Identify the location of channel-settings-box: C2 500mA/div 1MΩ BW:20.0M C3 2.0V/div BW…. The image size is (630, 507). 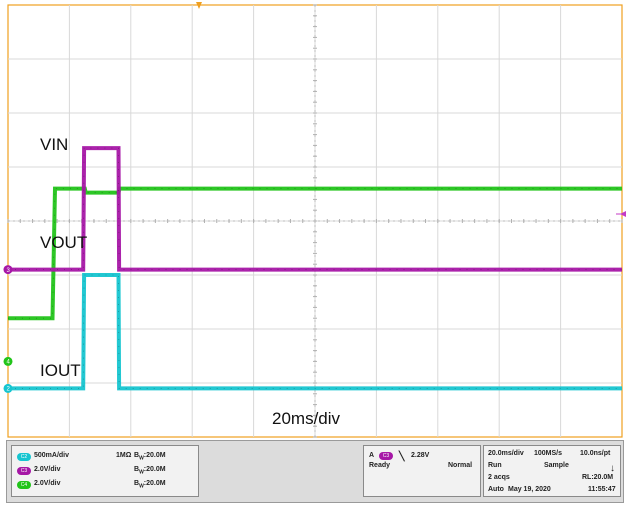
(105, 471).